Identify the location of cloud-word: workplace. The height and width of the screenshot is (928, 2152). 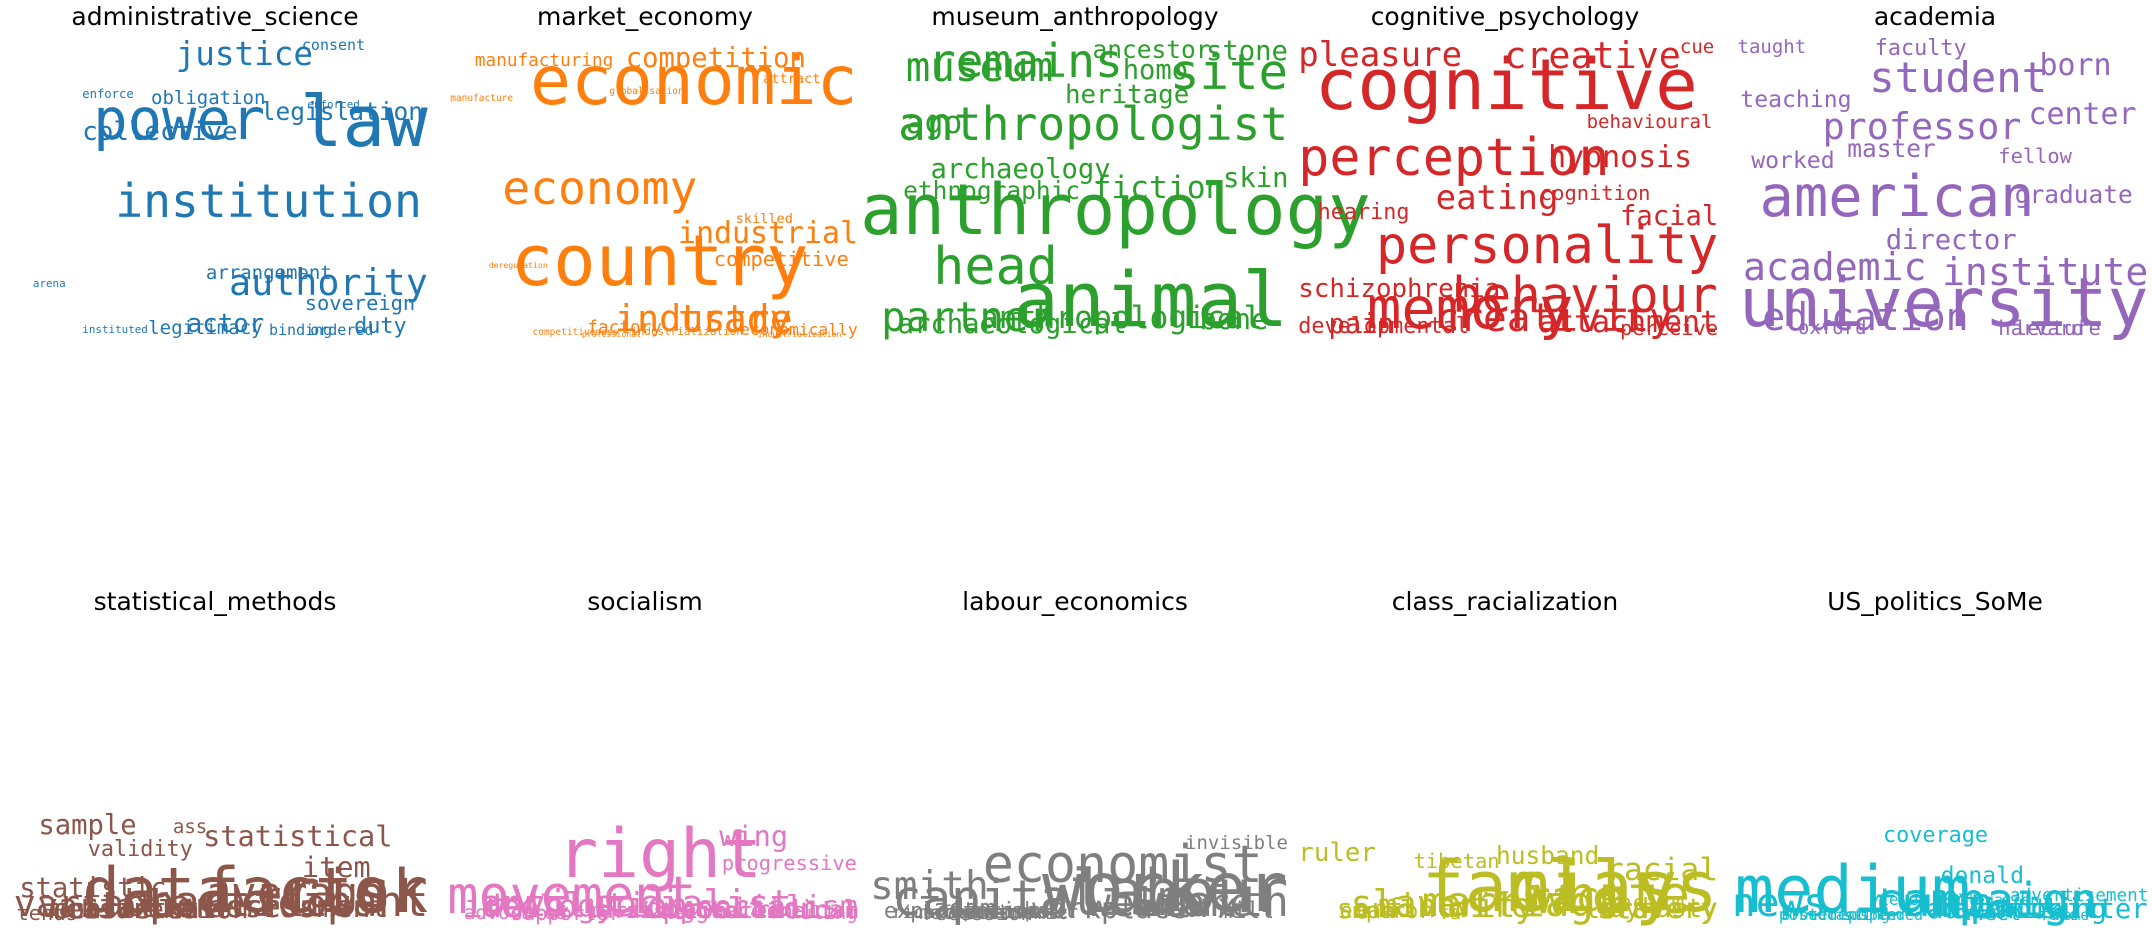
(1110, 908).